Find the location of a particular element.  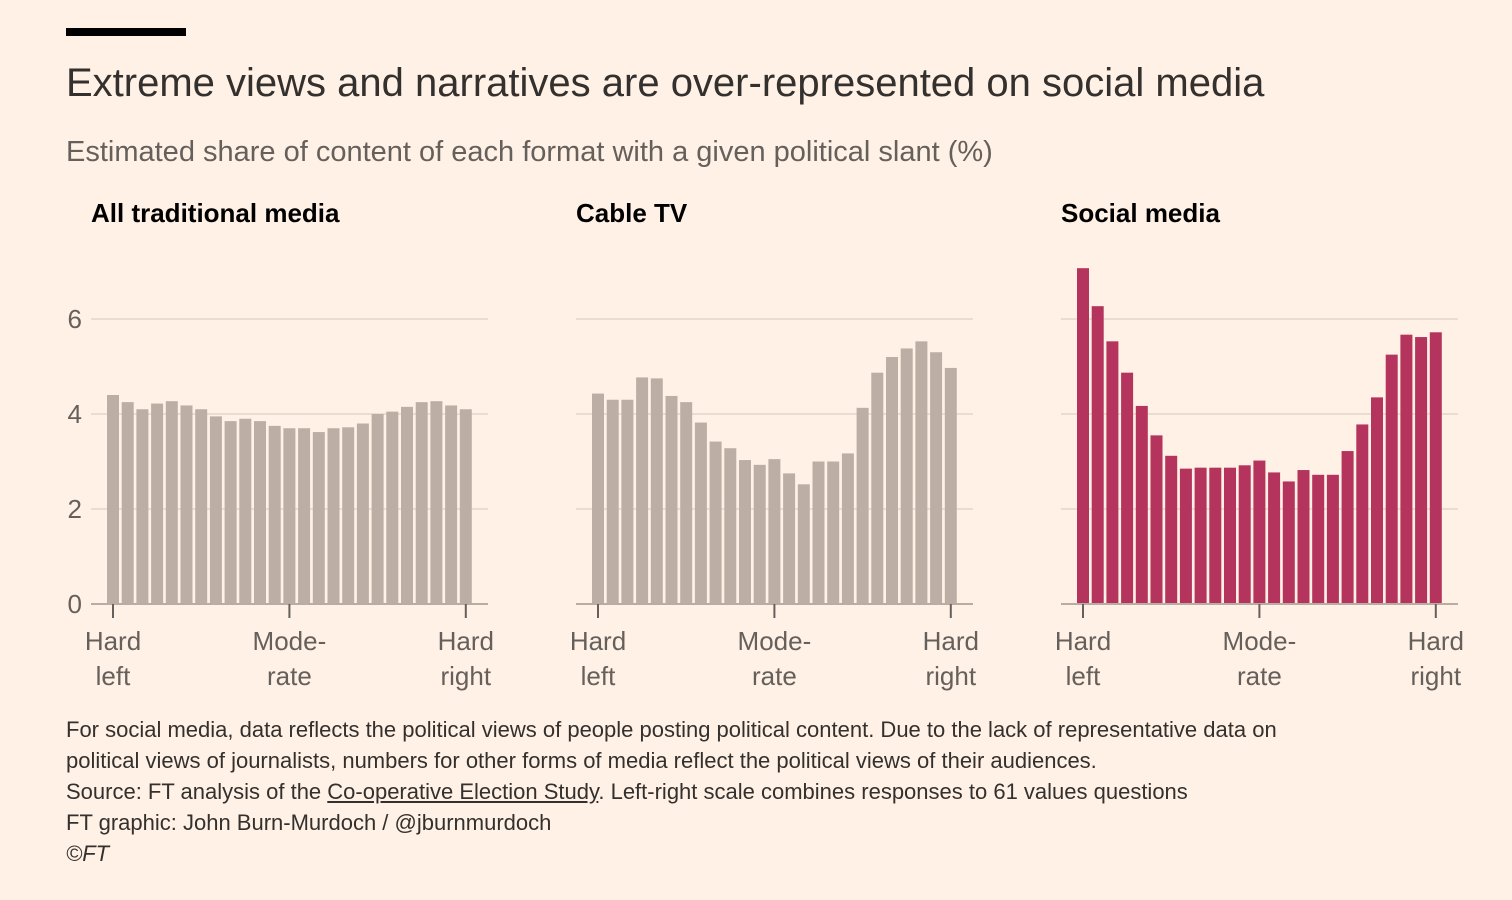

panel-title-cable: Cable TV is located at coordinates (632, 213).